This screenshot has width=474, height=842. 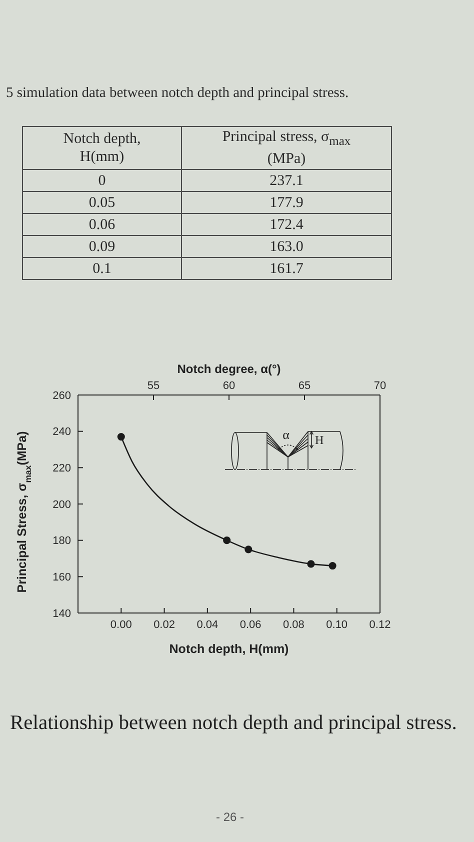 I want to click on x-tick-label: 0.00, so click(x=121, y=624).